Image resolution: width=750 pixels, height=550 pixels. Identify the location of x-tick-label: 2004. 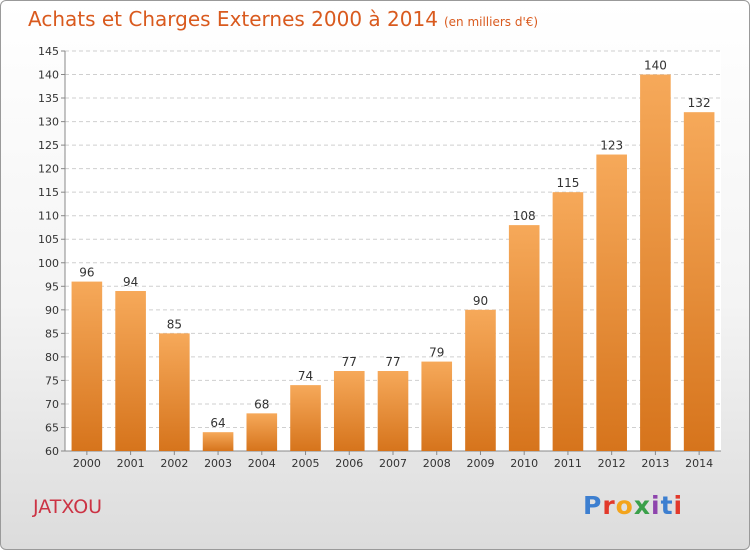
(262, 463).